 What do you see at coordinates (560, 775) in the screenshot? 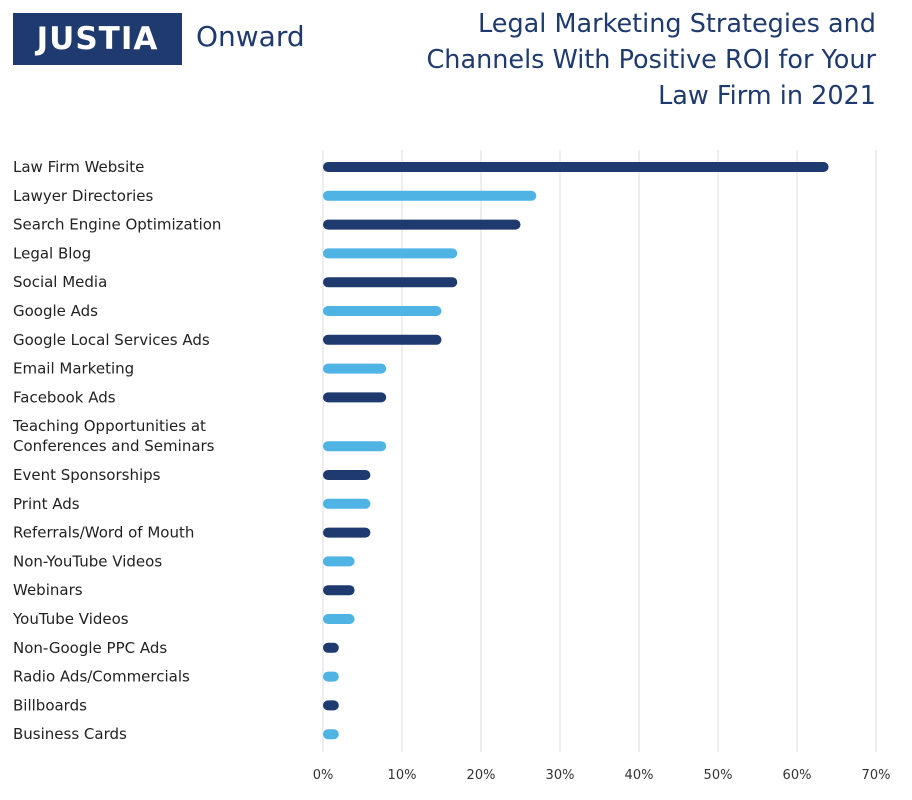
I see `x-tick-label: 30%` at bounding box center [560, 775].